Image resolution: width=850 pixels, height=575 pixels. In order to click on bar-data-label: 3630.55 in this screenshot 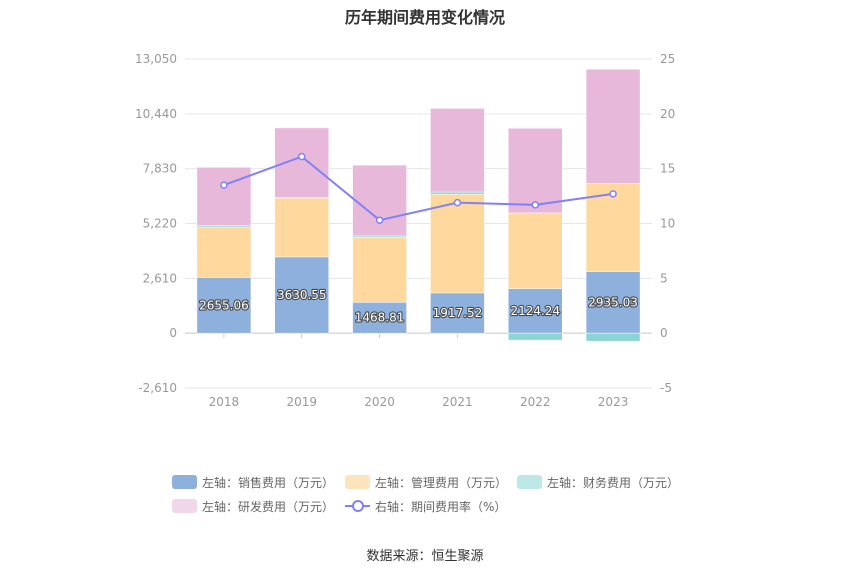, I will do `click(302, 295)`.